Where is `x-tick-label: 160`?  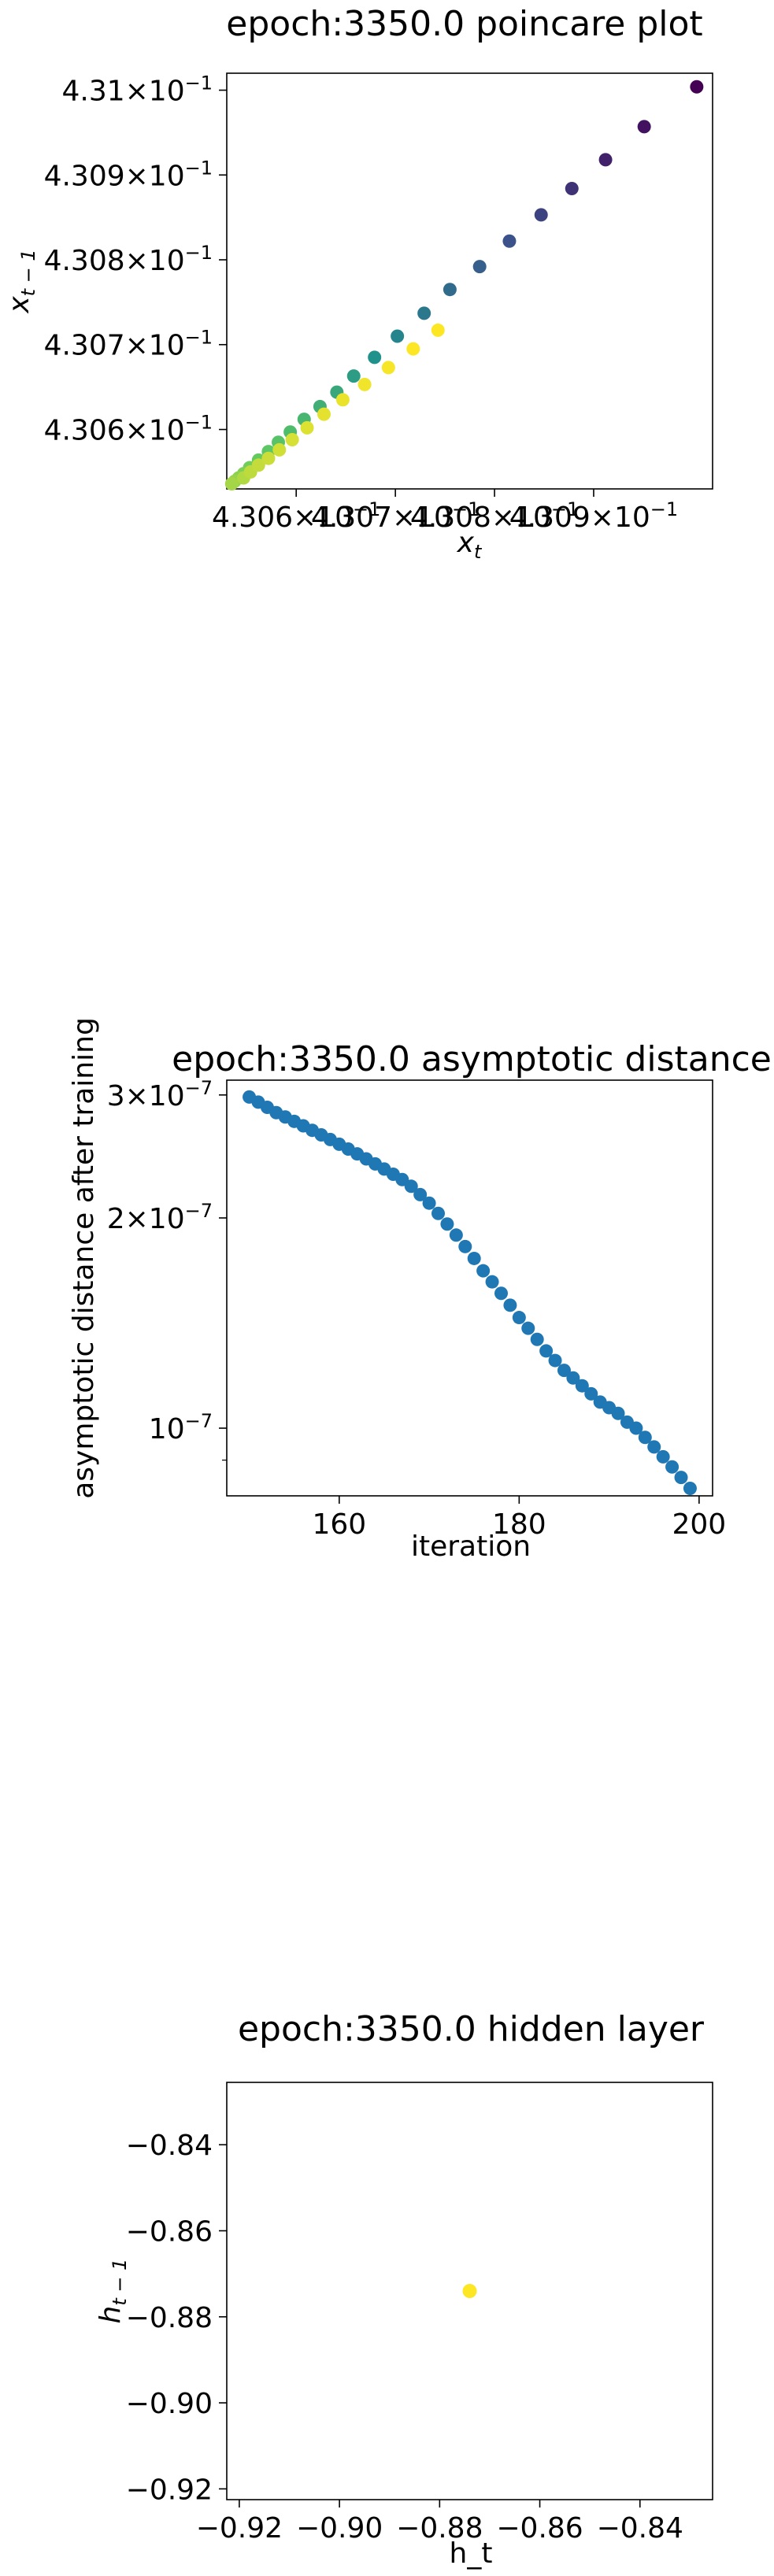 x-tick-label: 160 is located at coordinates (339, 1524).